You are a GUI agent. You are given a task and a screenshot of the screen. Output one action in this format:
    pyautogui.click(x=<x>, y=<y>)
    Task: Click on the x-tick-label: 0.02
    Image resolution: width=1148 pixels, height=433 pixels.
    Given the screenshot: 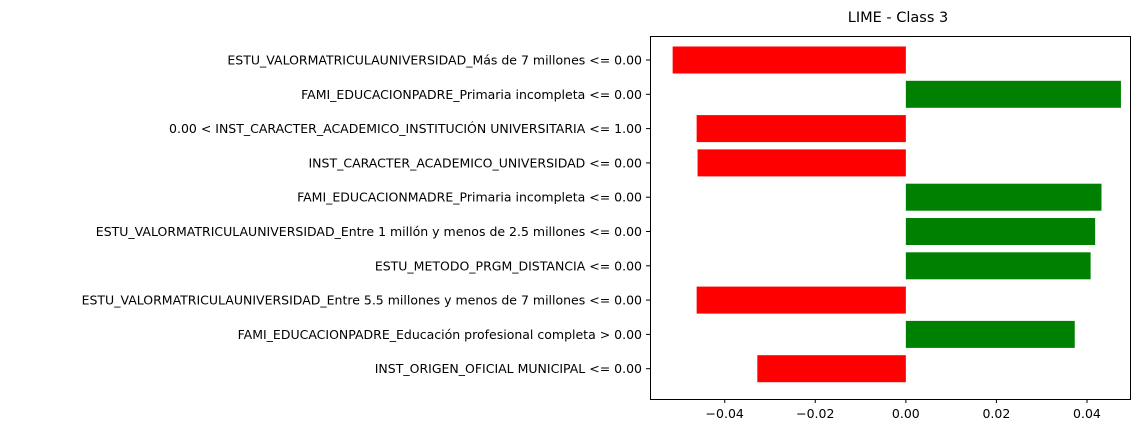 What is the action you would take?
    pyautogui.click(x=996, y=413)
    